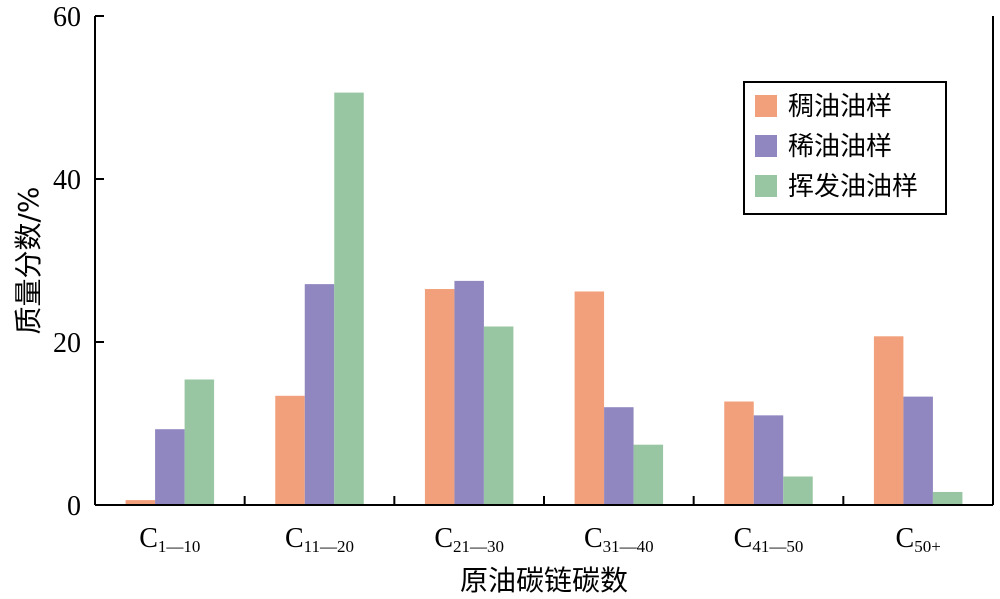  I want to click on x-axis-title: 原油碳链碳数, so click(544, 580).